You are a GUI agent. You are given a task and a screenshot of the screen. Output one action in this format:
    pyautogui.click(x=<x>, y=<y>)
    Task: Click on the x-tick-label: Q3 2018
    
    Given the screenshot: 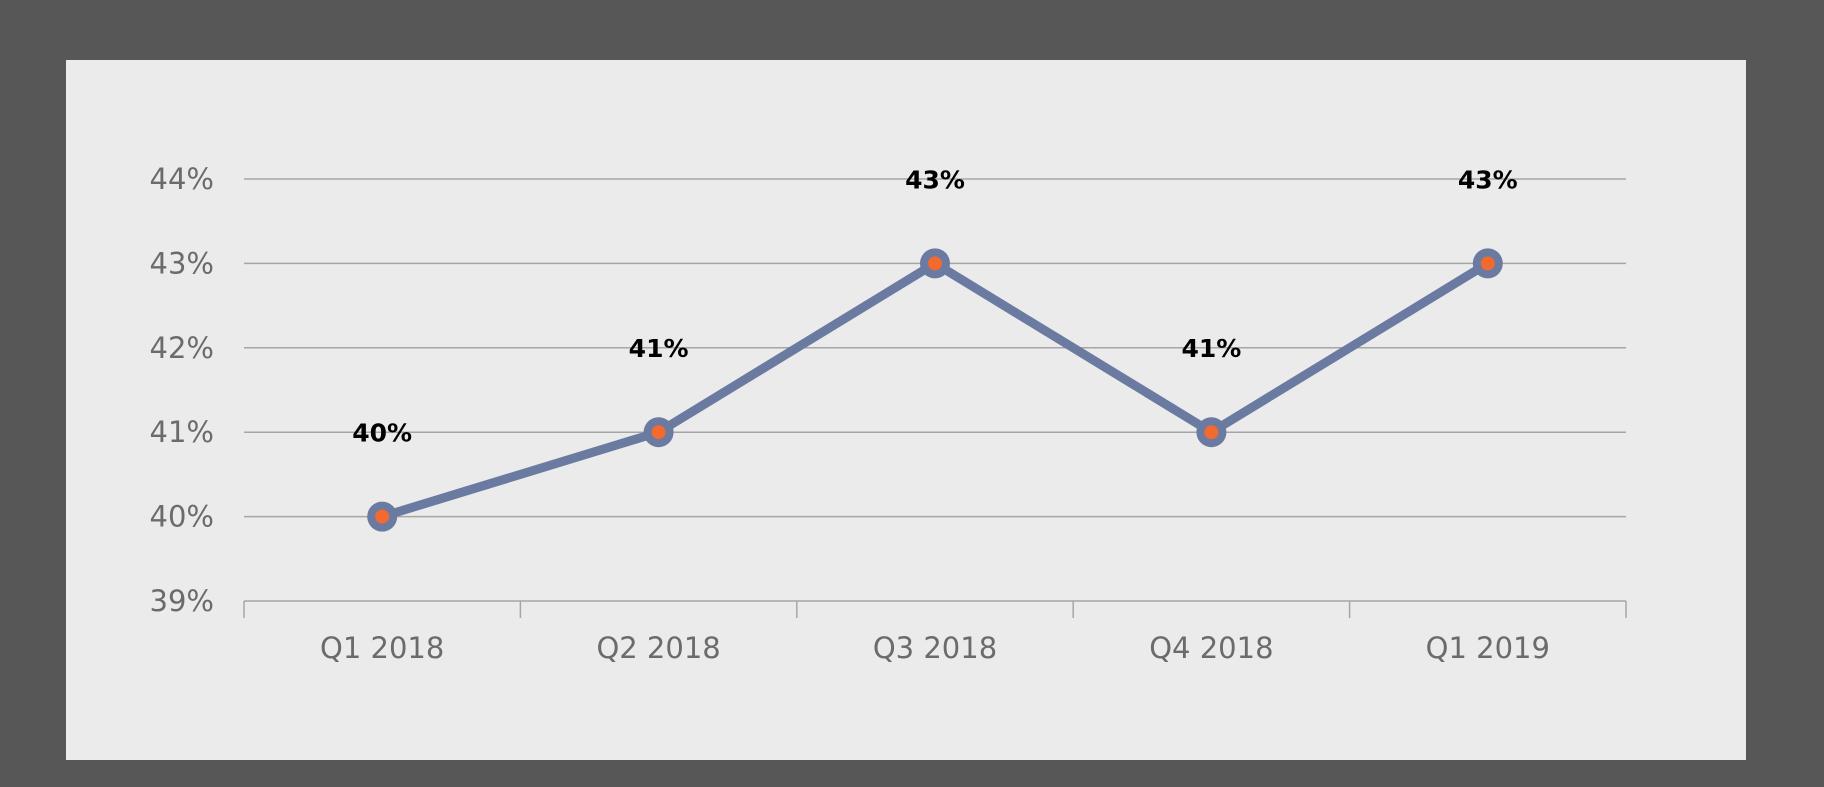 What is the action you would take?
    pyautogui.click(x=935, y=648)
    